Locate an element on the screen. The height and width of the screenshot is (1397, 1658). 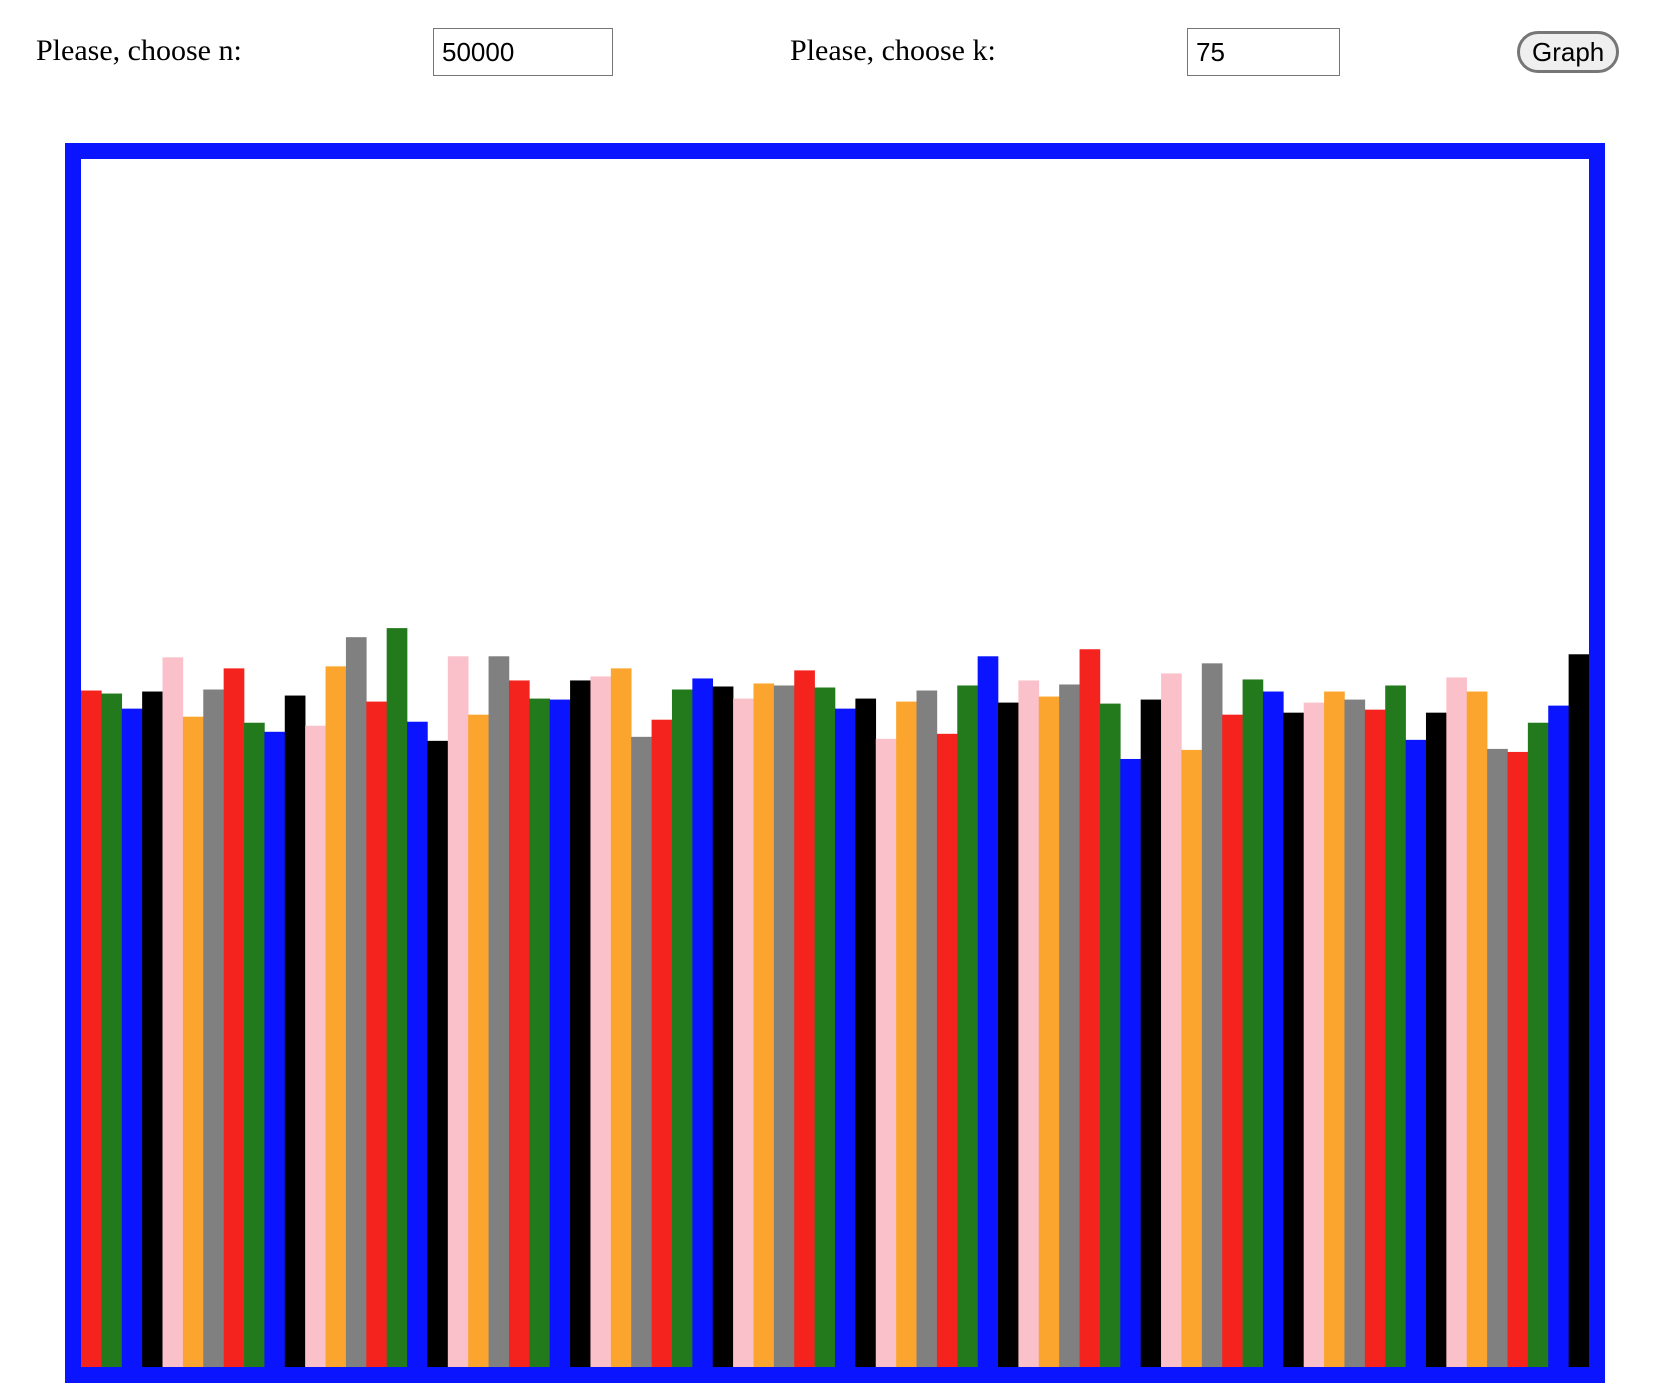
k-input is located at coordinates (1263, 52).